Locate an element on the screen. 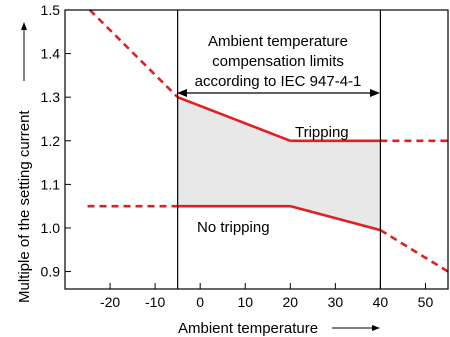 Image resolution: width=450 pixels, height=337 pixels. y-axis-title: Multiple of the setting current is located at coordinates (24, 162).